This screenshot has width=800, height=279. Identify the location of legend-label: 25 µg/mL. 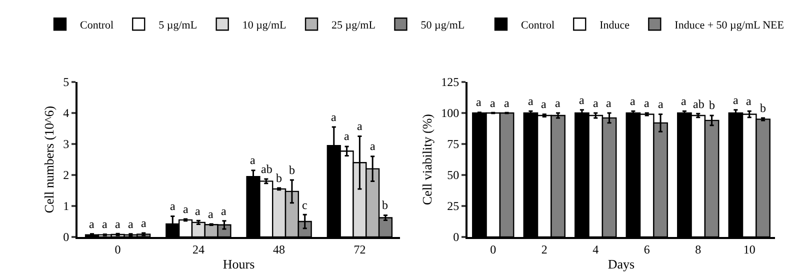
(354, 25).